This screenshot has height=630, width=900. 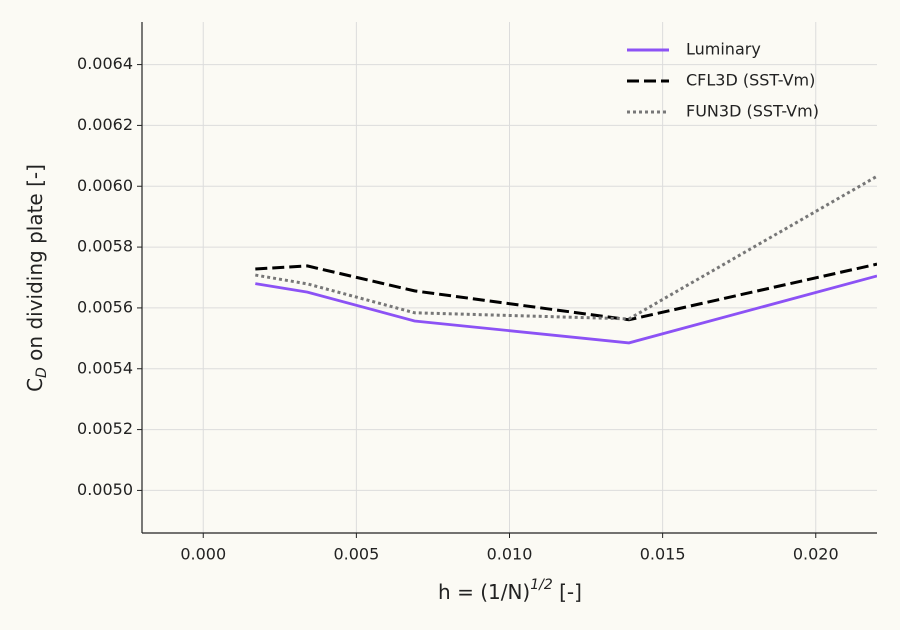 I want to click on x-tick-label: 0.010, so click(x=510, y=554).